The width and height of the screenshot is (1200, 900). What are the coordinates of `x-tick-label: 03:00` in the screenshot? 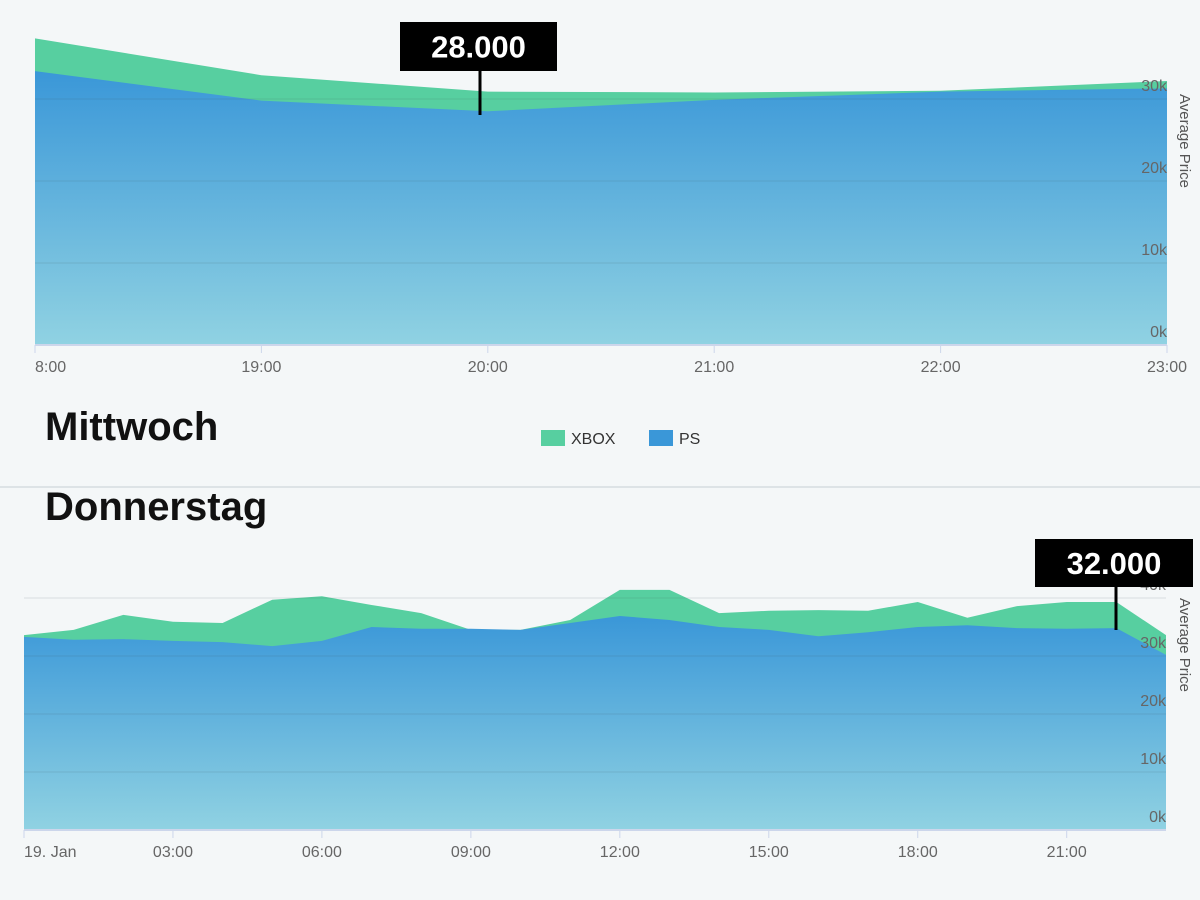 It's located at (173, 852).